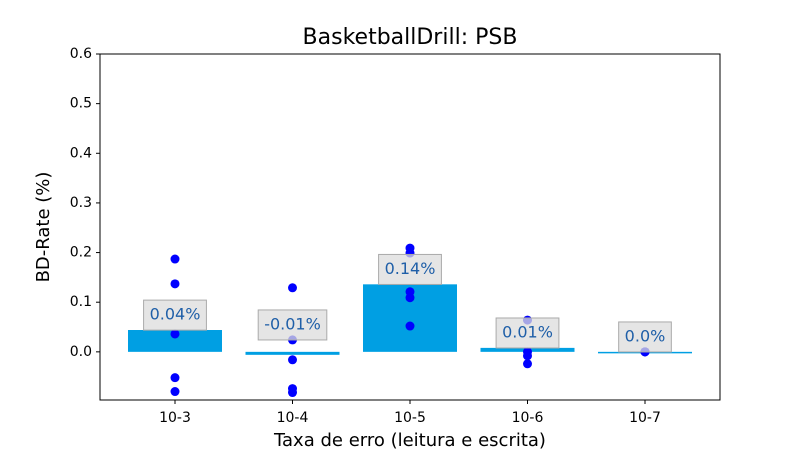 This screenshot has height=450, width=800. Describe the element at coordinates (81, 302) in the screenshot. I see `y-tick-label: 0.1` at that location.